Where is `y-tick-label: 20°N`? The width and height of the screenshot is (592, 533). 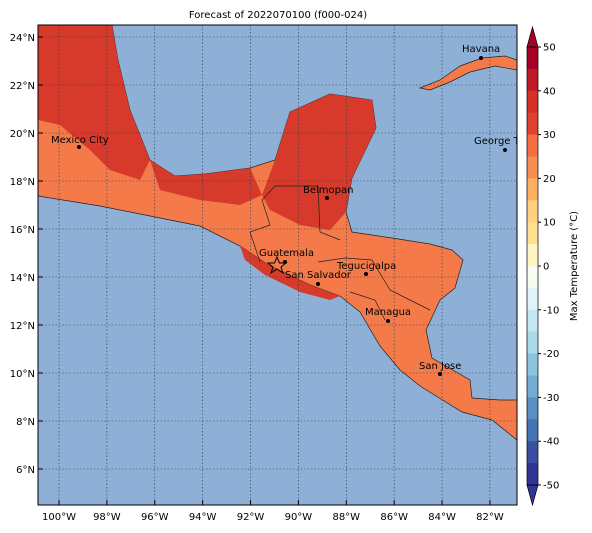
y-tick-label: 20°N is located at coordinates (22, 134).